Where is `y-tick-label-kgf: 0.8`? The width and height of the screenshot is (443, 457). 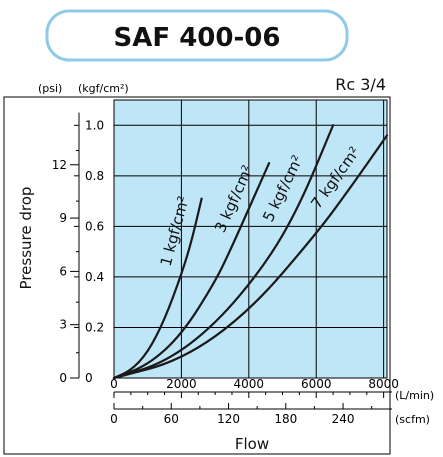
y-tick-label-kgf: 0.8 is located at coordinates (94, 176).